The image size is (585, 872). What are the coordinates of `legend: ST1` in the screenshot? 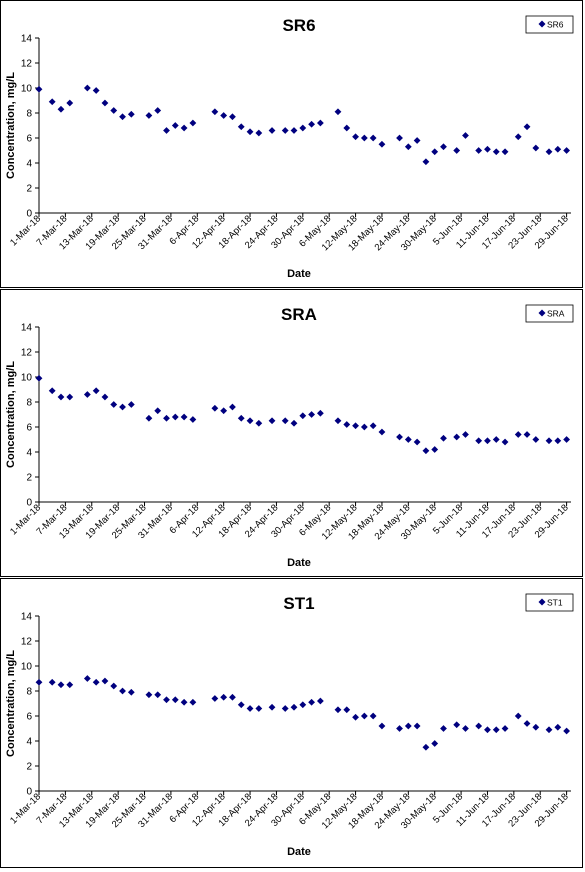 It's located at (549, 602).